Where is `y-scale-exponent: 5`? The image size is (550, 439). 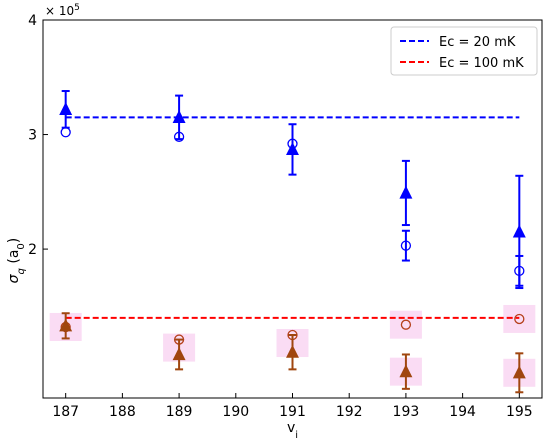
y-scale-exponent: 5 is located at coordinates (77, 8).